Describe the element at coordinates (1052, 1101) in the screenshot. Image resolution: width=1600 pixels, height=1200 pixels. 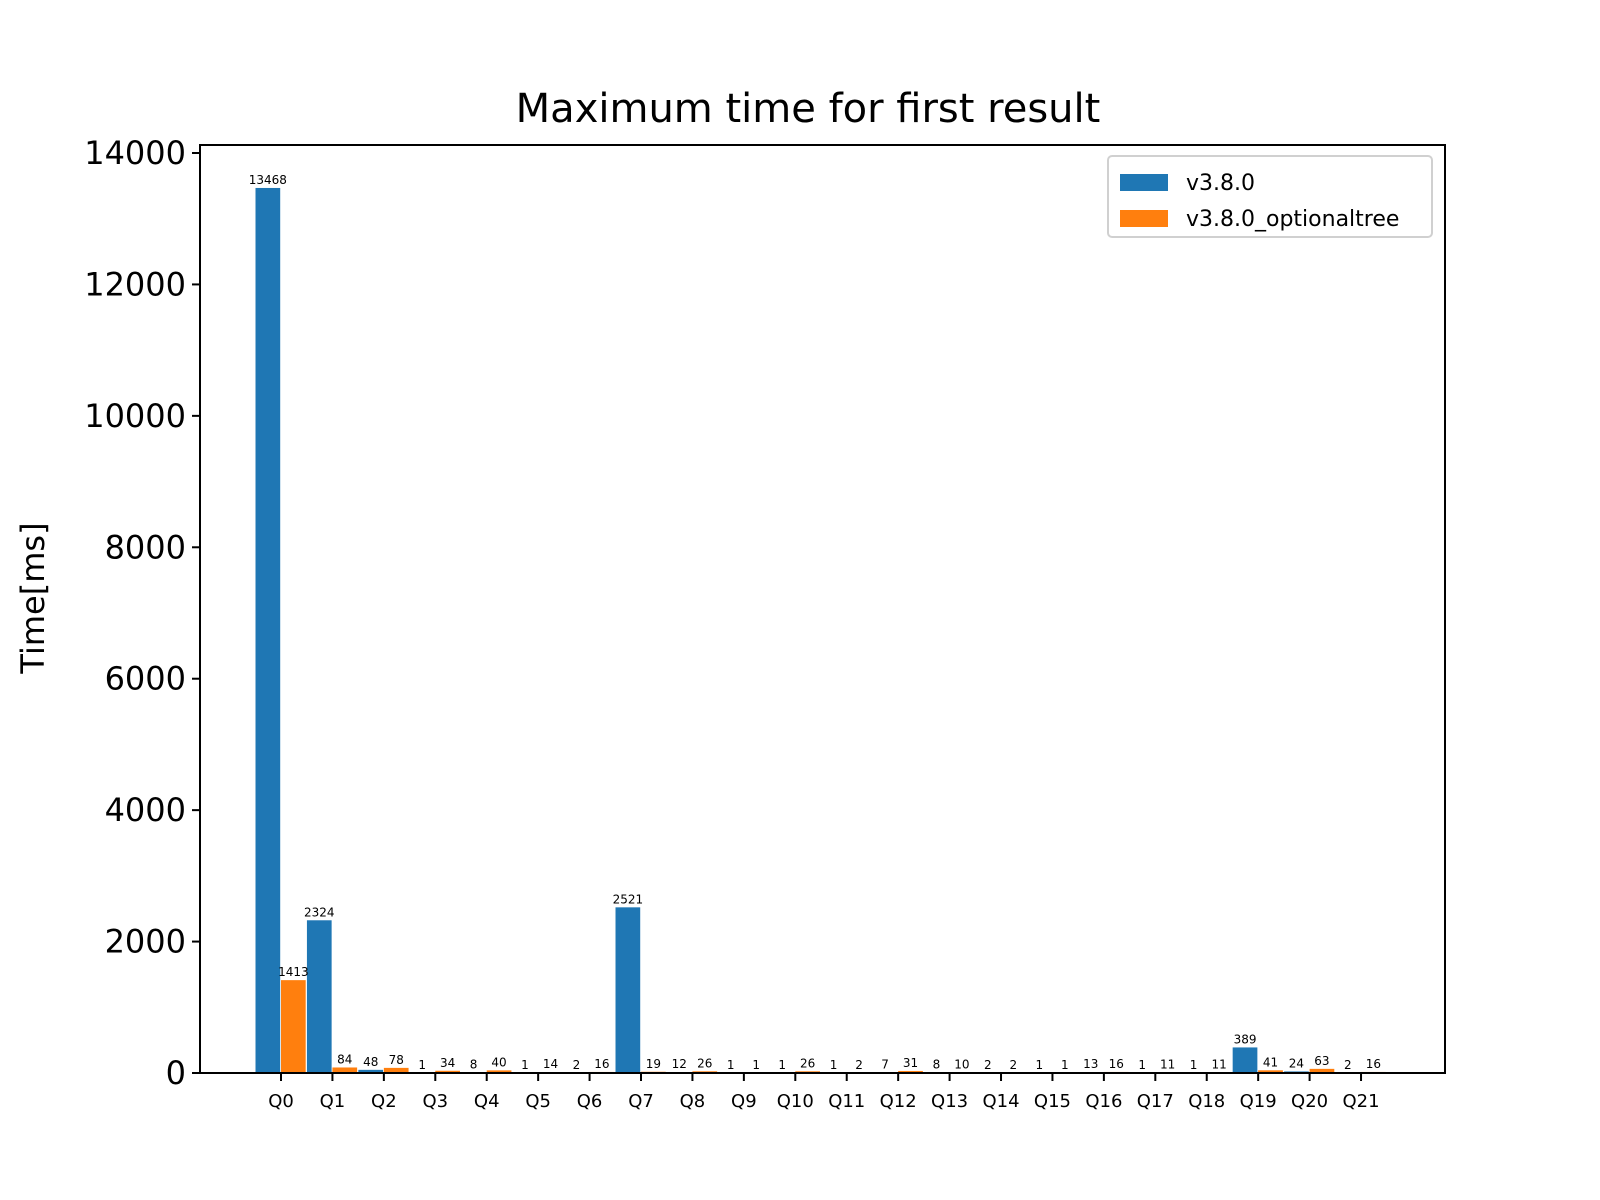
I see `x-tick-label: Q15` at that location.